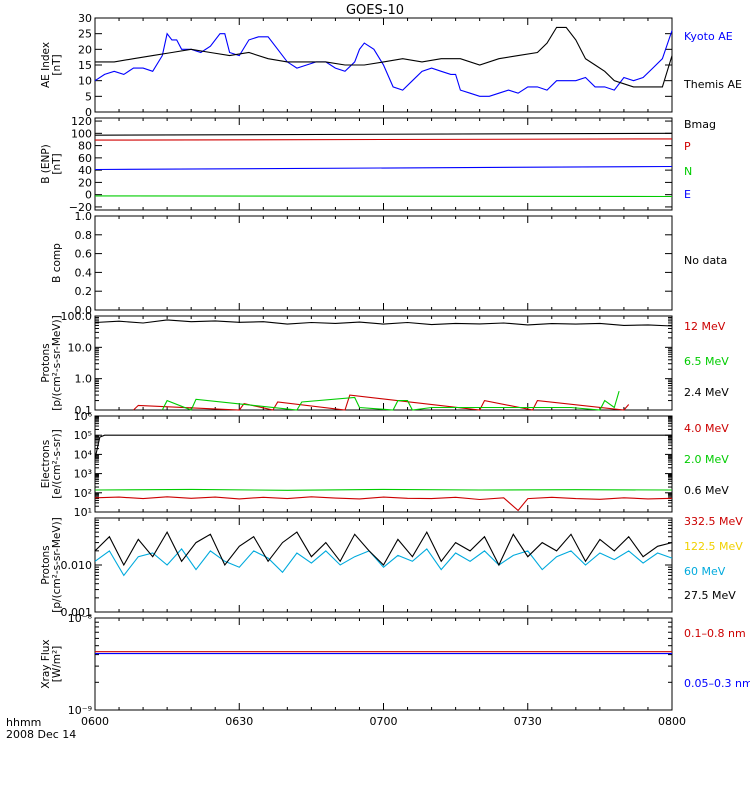 The height and width of the screenshot is (800, 750). What do you see at coordinates (57, 664) in the screenshot?
I see `y-axis-label: [W/m²]` at bounding box center [57, 664].